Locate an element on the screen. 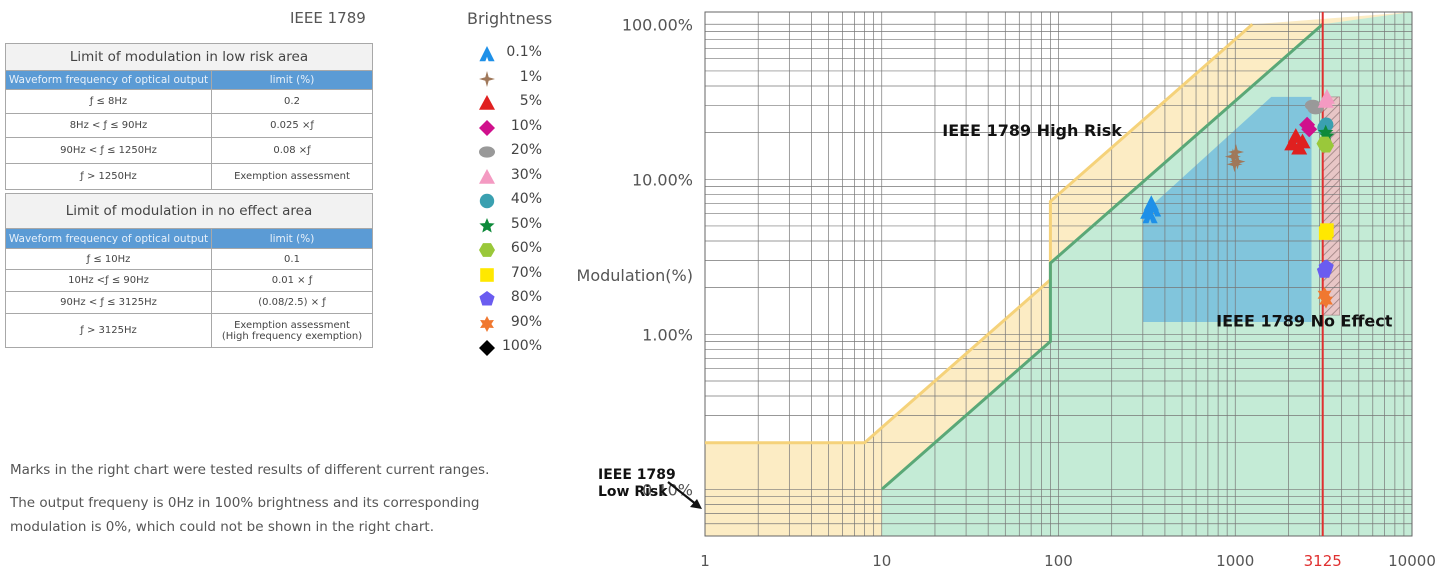  y-axis-label: Modulation(%) is located at coordinates (635, 275).